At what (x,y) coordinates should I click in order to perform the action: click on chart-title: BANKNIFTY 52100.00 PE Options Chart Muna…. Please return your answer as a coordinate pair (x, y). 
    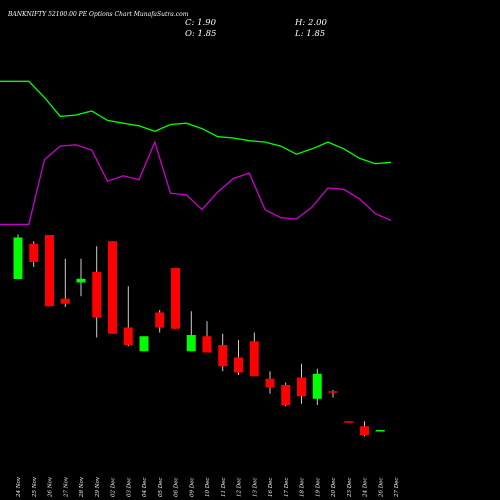
    Looking at the image, I should click on (98, 14).